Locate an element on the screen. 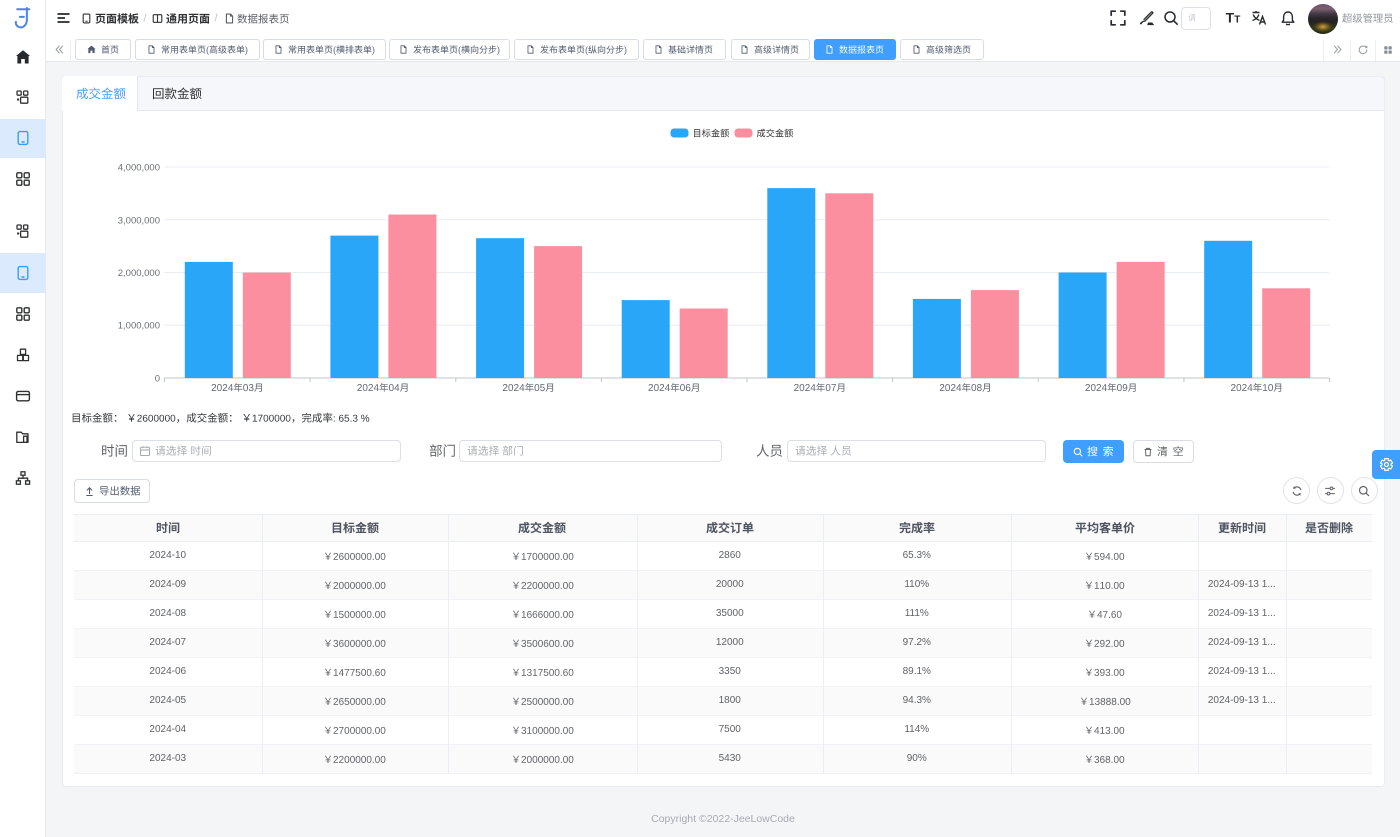 The image size is (1400, 837). svg-text: 0 is located at coordinates (157, 379).